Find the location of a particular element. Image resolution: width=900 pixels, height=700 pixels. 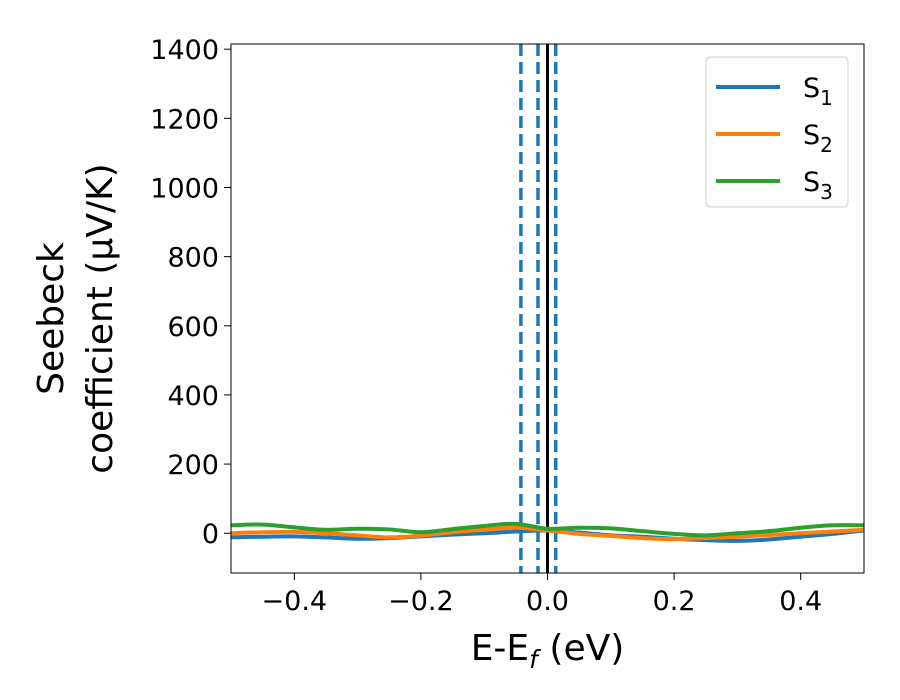

y-tick-label: 200 is located at coordinates (193, 465).